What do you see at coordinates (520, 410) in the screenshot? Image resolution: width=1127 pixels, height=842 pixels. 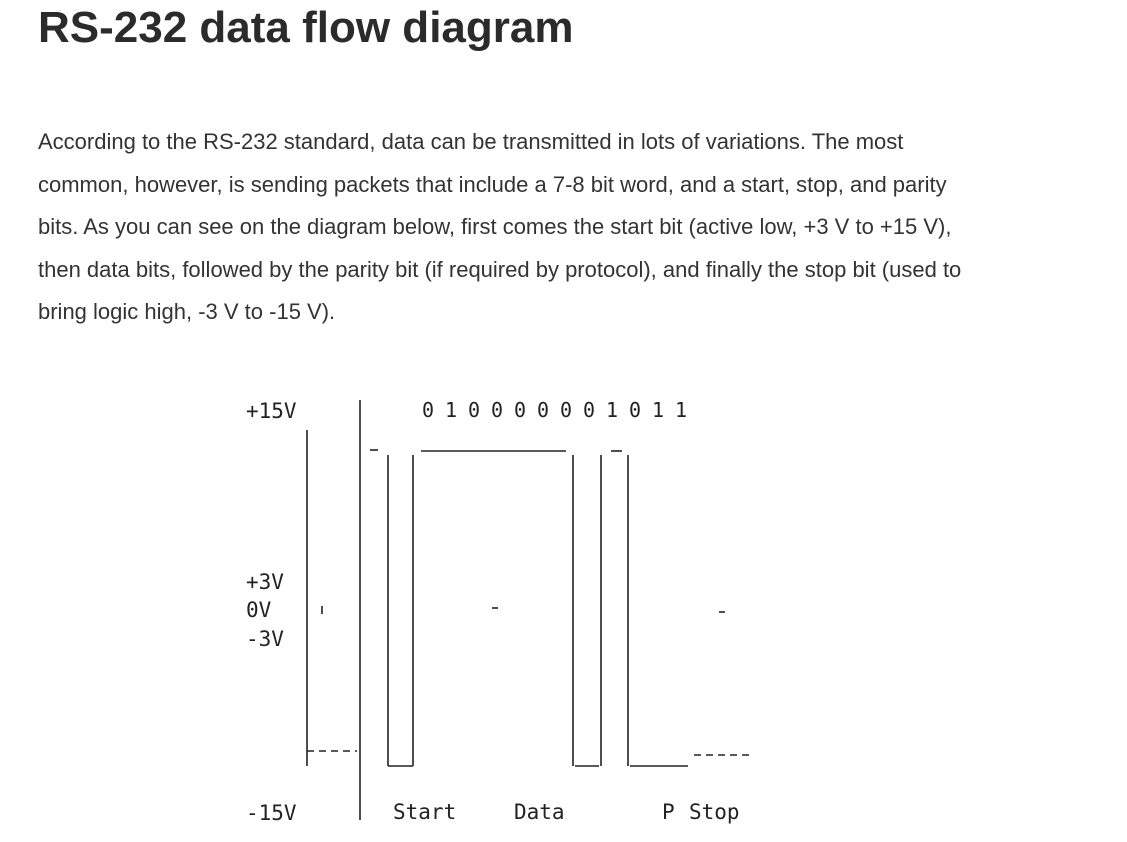 I see `bit-4: 0` at bounding box center [520, 410].